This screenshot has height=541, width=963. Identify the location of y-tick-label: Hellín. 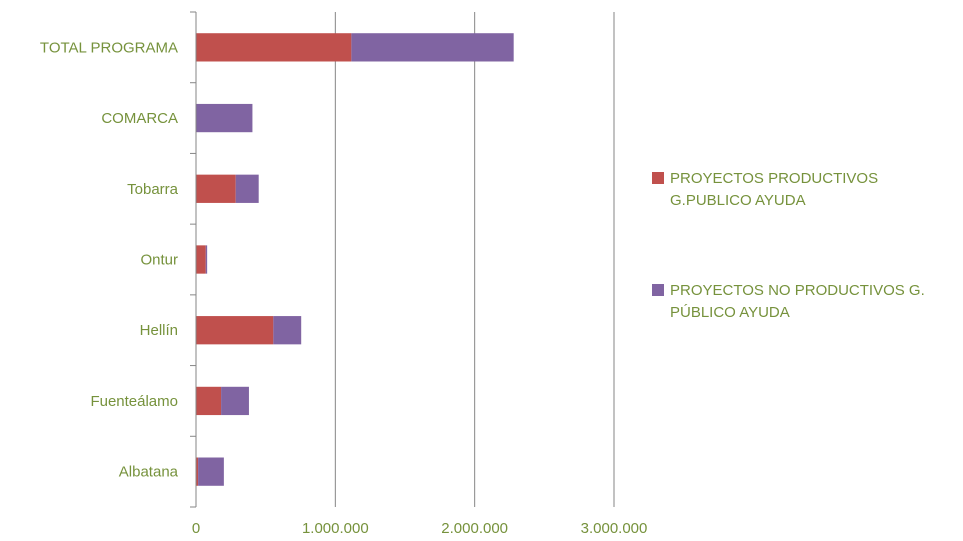
(159, 330).